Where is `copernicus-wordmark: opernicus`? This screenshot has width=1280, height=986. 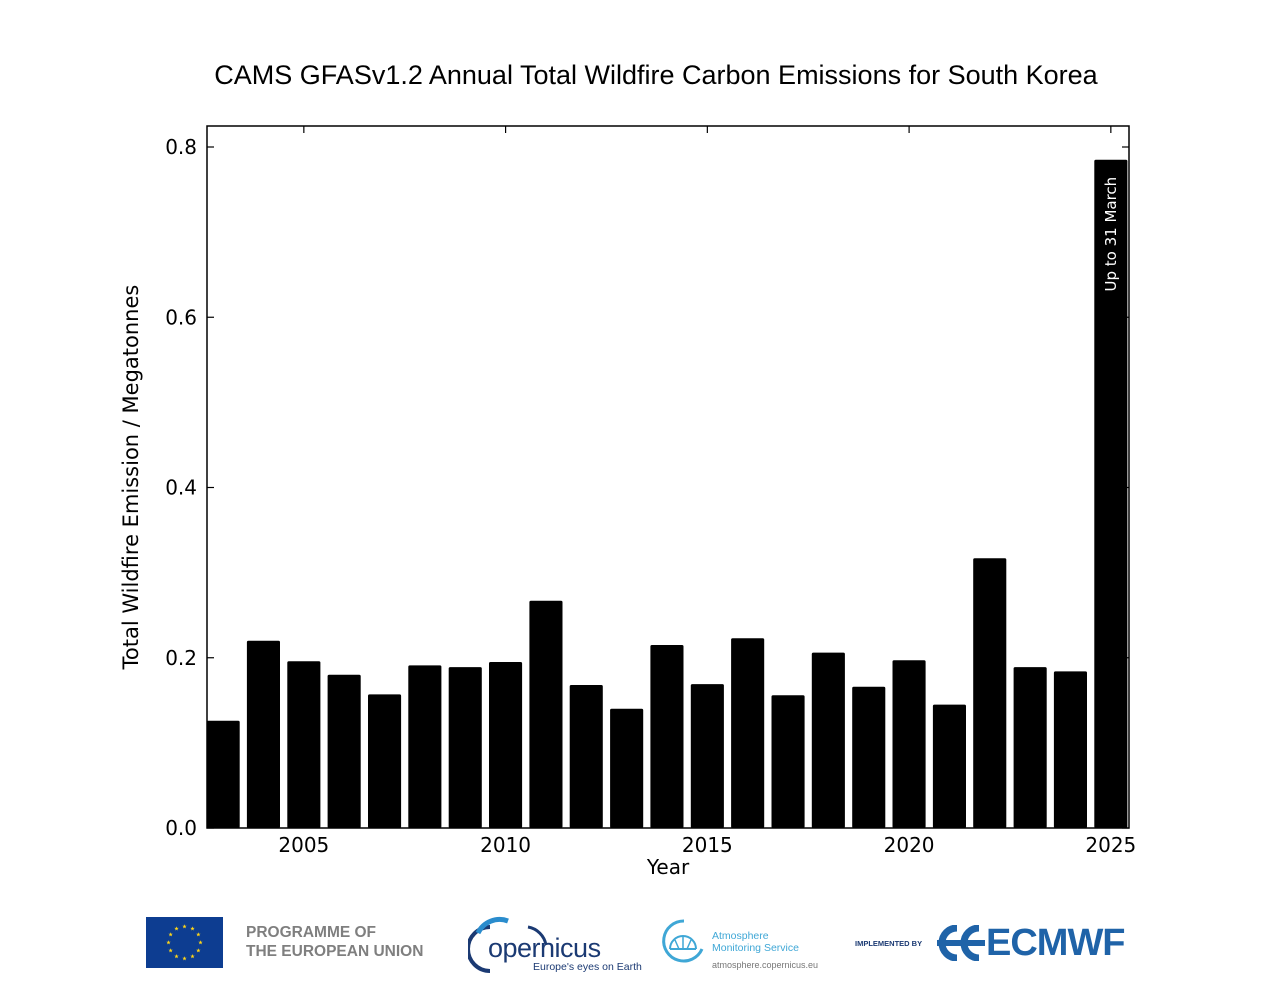 copernicus-wordmark: opernicus is located at coordinates (544, 948).